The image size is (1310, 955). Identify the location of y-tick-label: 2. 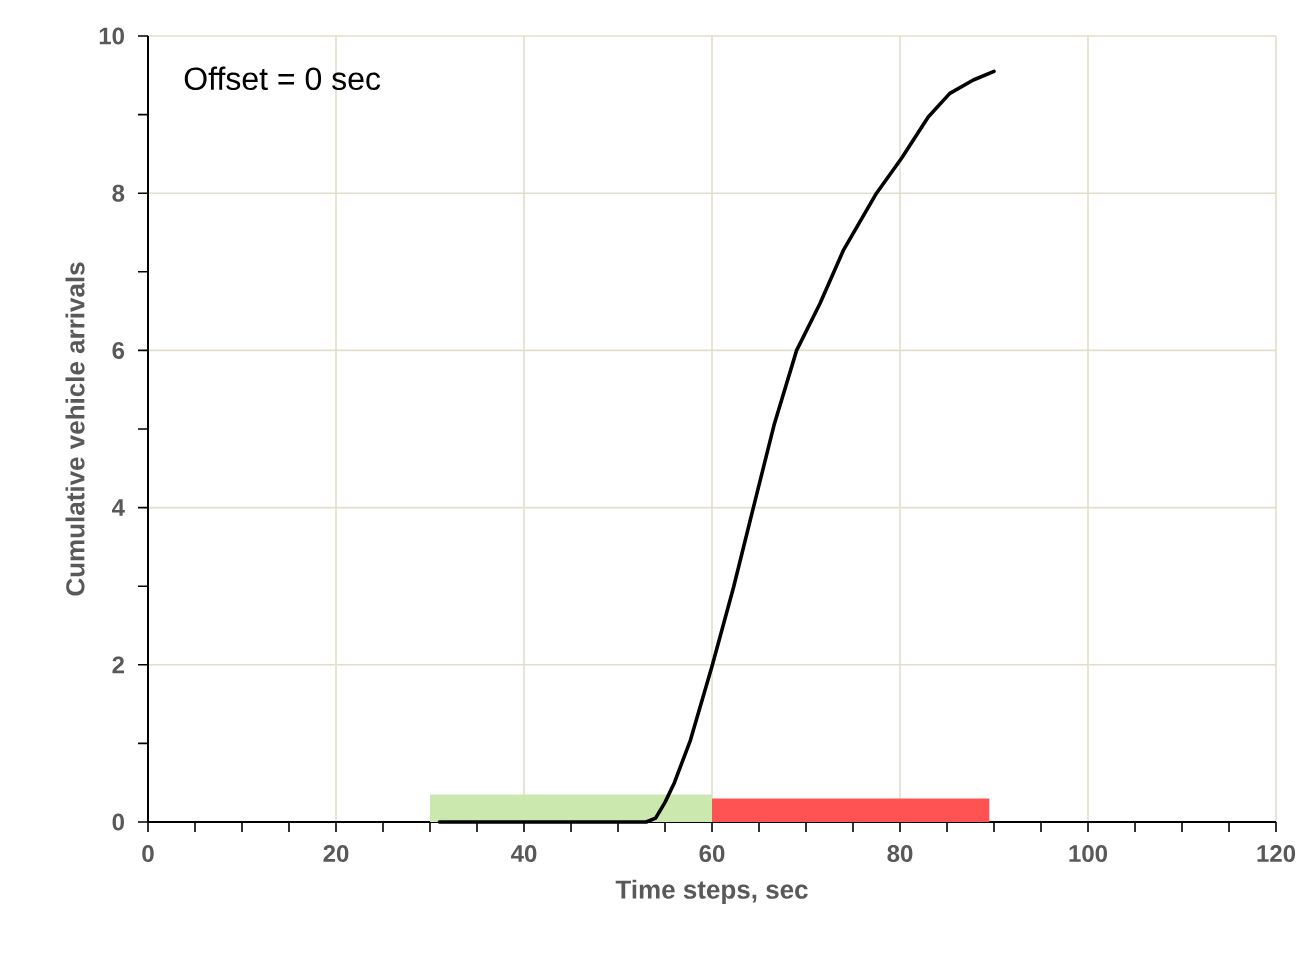
(118, 665).